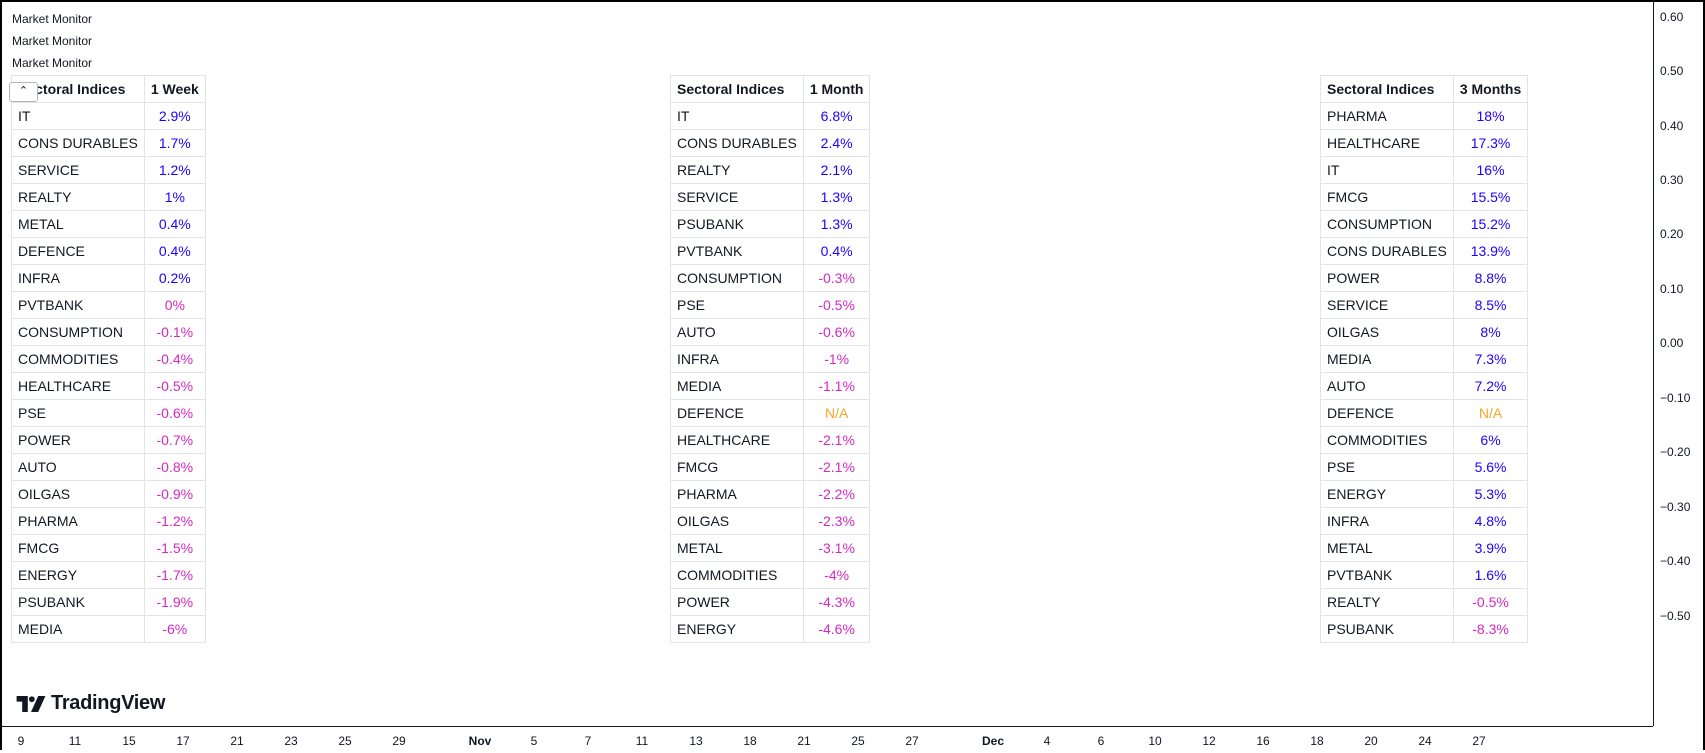  I want to click on chevron-up-icon: ⌃, so click(23, 91).